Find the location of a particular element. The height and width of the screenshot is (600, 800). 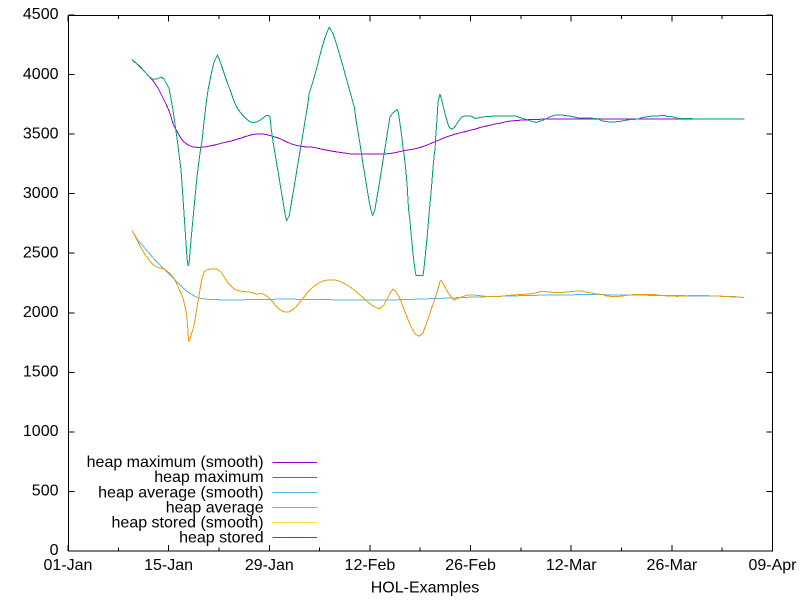

svg-text: heap stored (smooth) is located at coordinates (188, 522).